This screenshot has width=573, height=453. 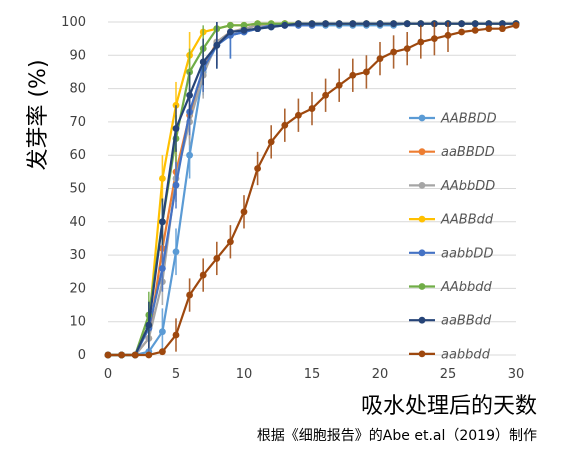 What do you see at coordinates (516, 374) in the screenshot?
I see `x-tick-label: 30` at bounding box center [516, 374].